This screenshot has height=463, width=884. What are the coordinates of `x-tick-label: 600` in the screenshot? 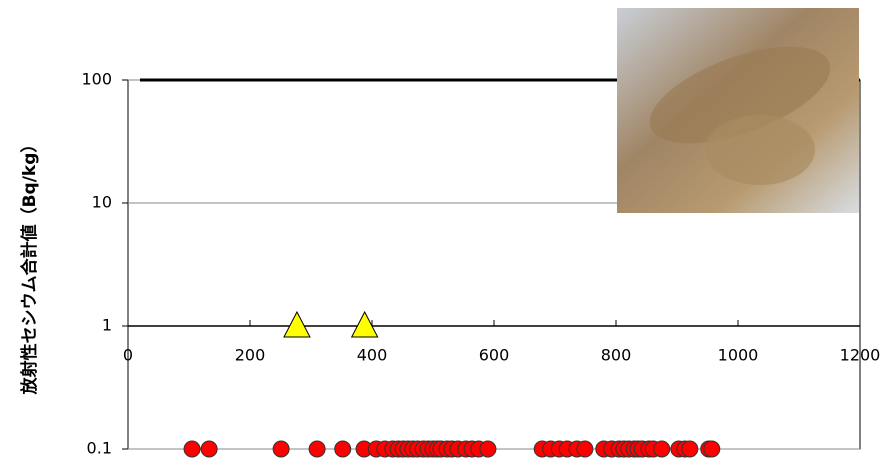 It's located at (494, 355).